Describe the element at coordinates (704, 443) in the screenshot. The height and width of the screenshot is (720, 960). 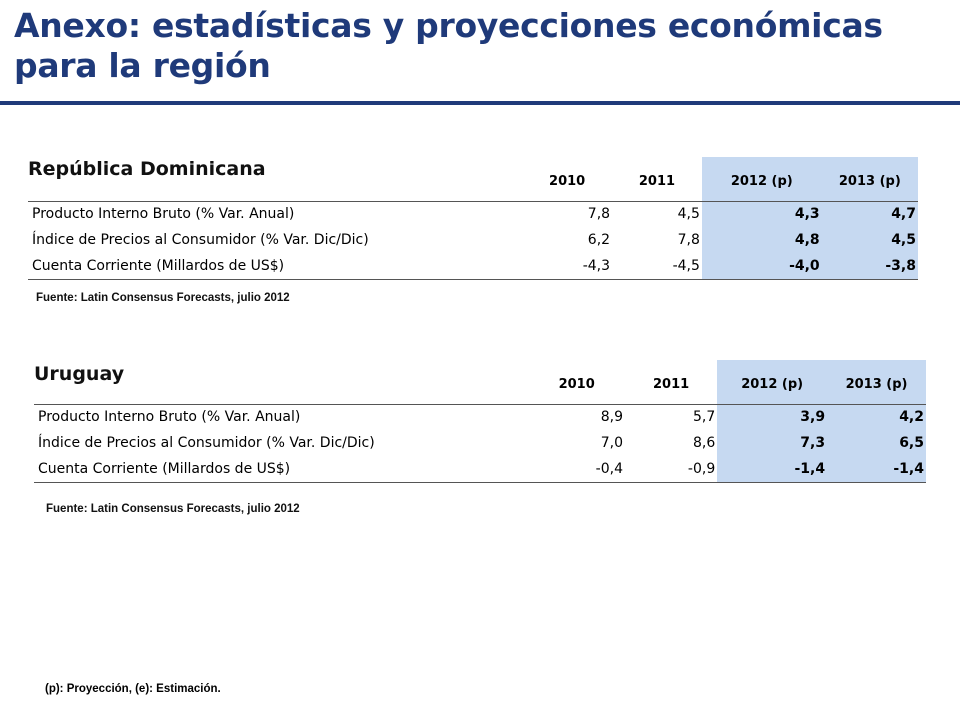
I see `table-cell: 8,6` at that location.